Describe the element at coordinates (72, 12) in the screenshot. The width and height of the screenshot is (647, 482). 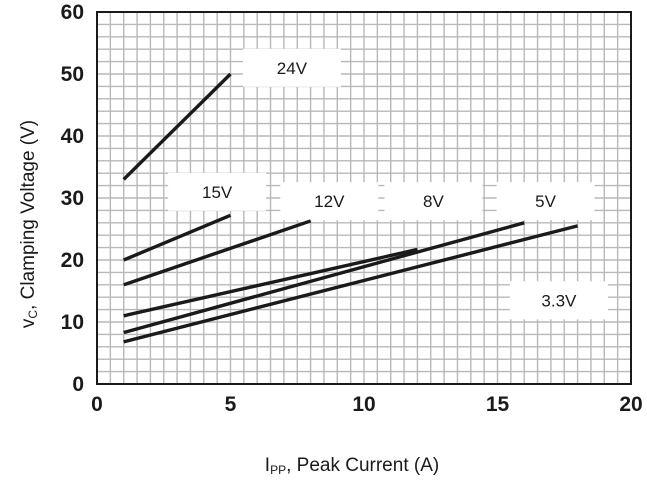
I see `y-tick-label: 60` at that location.